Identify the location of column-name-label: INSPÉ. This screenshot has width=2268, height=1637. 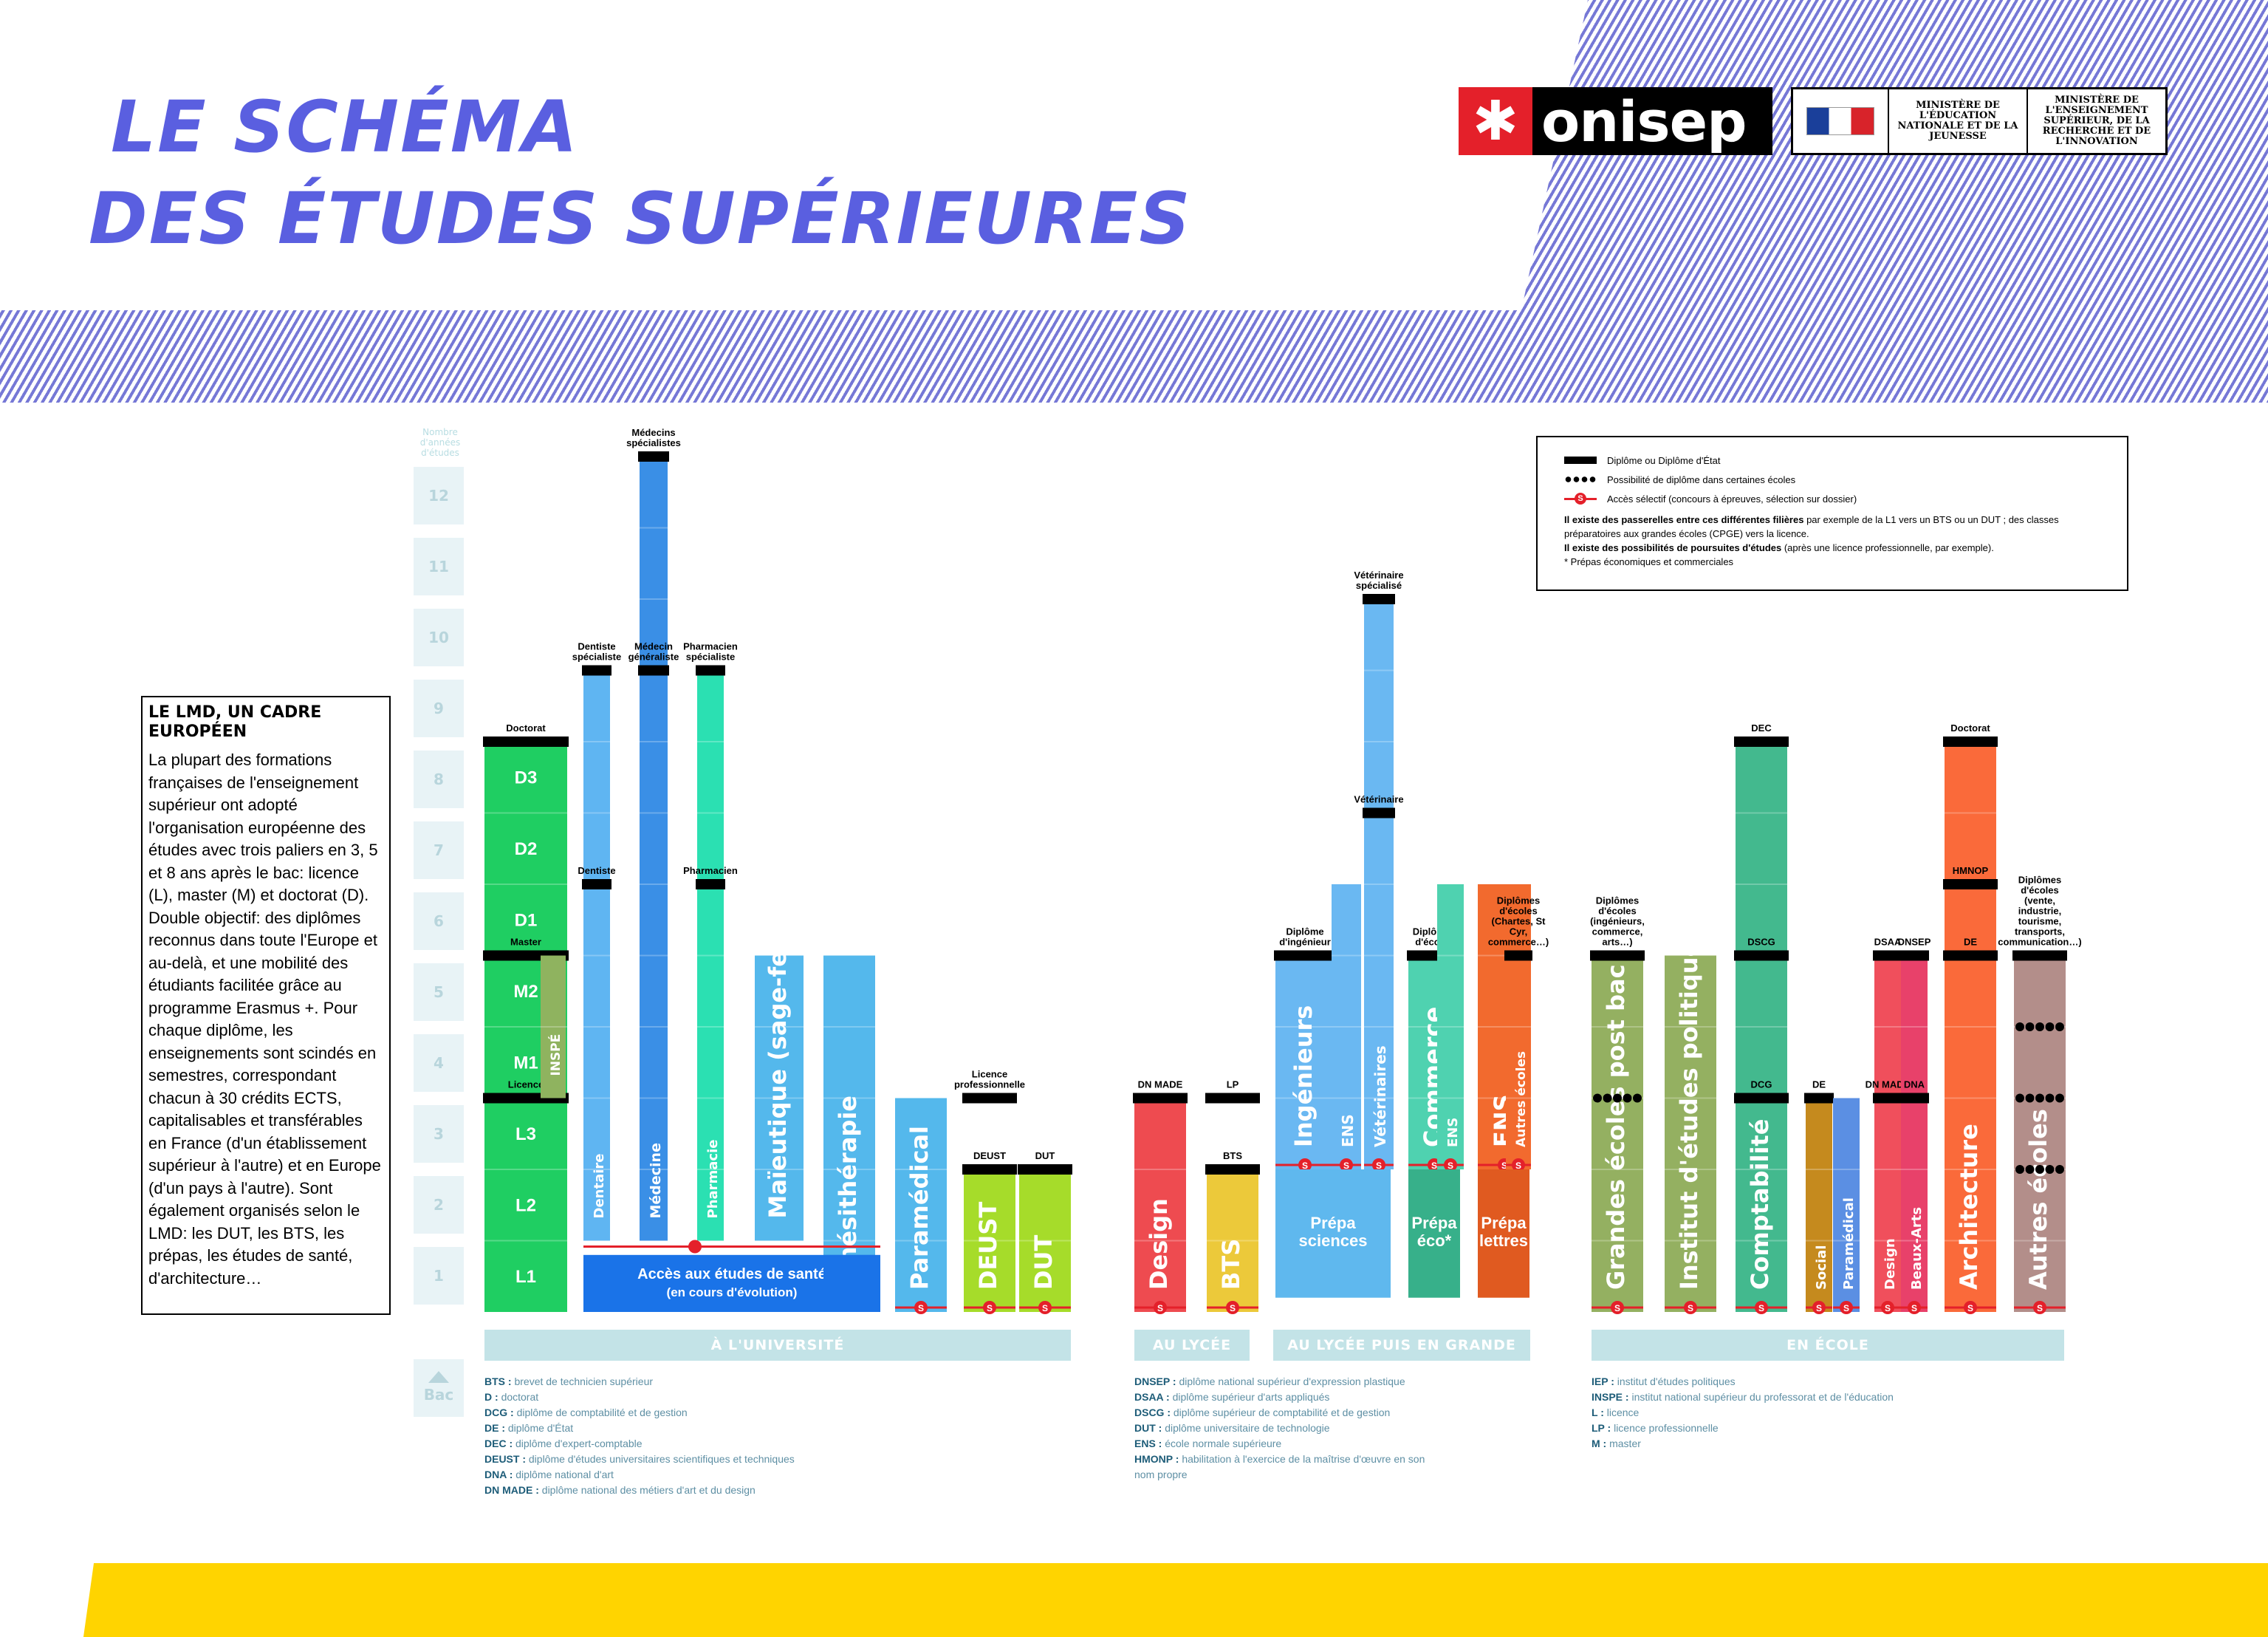
(555, 1055).